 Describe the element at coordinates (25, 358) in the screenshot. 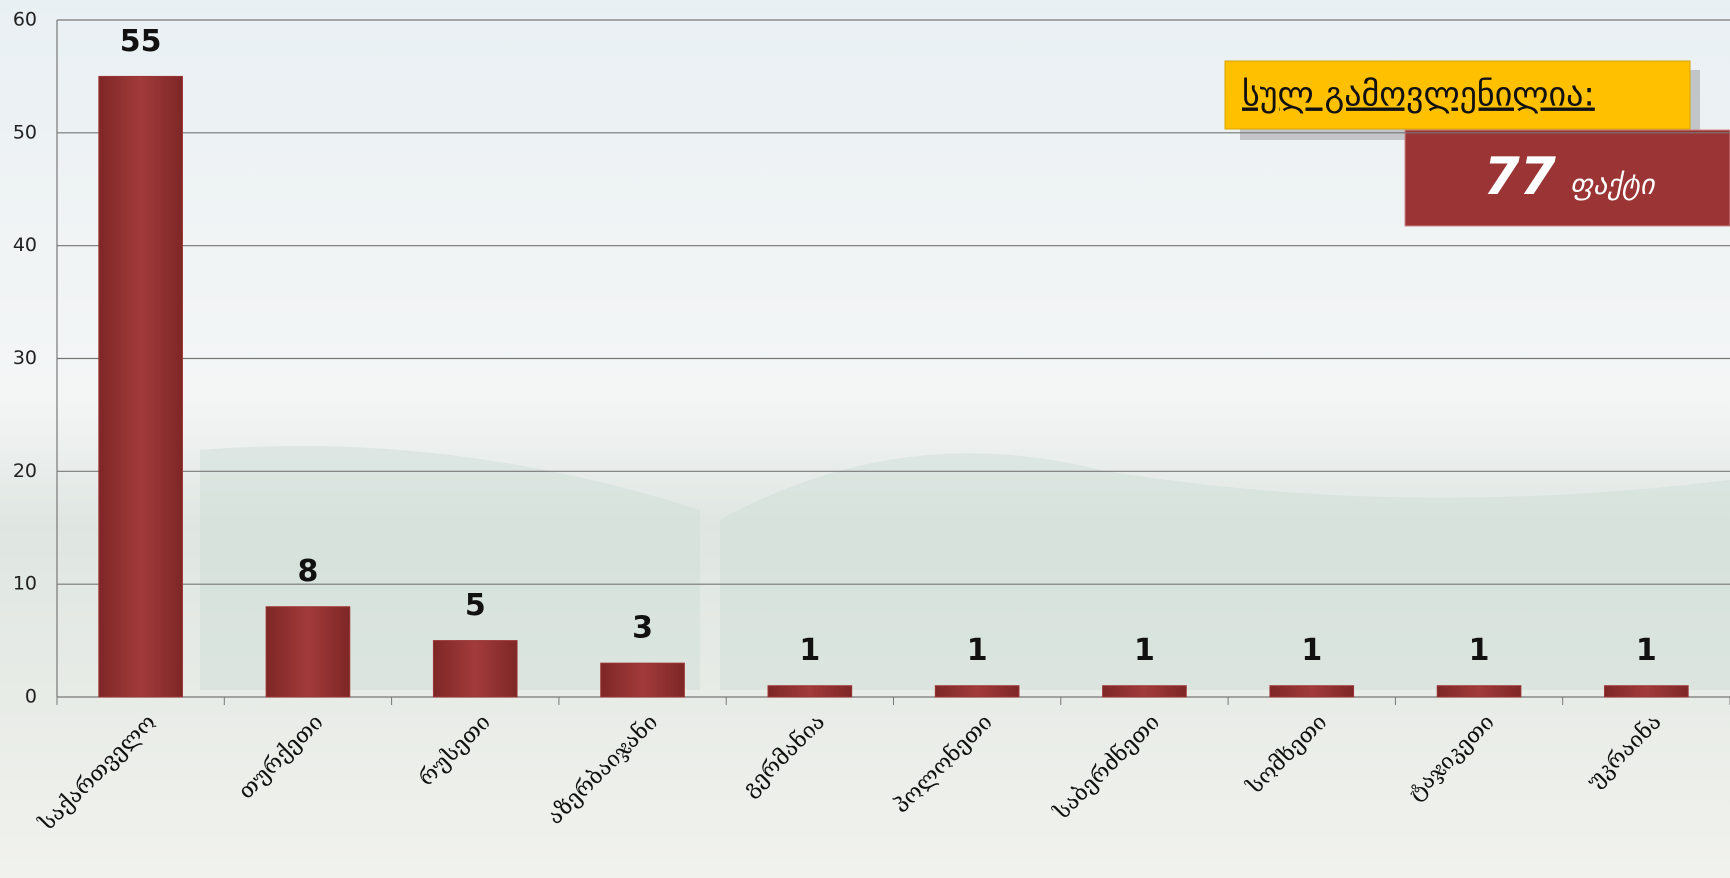

I see `y-tick-label: 30` at that location.